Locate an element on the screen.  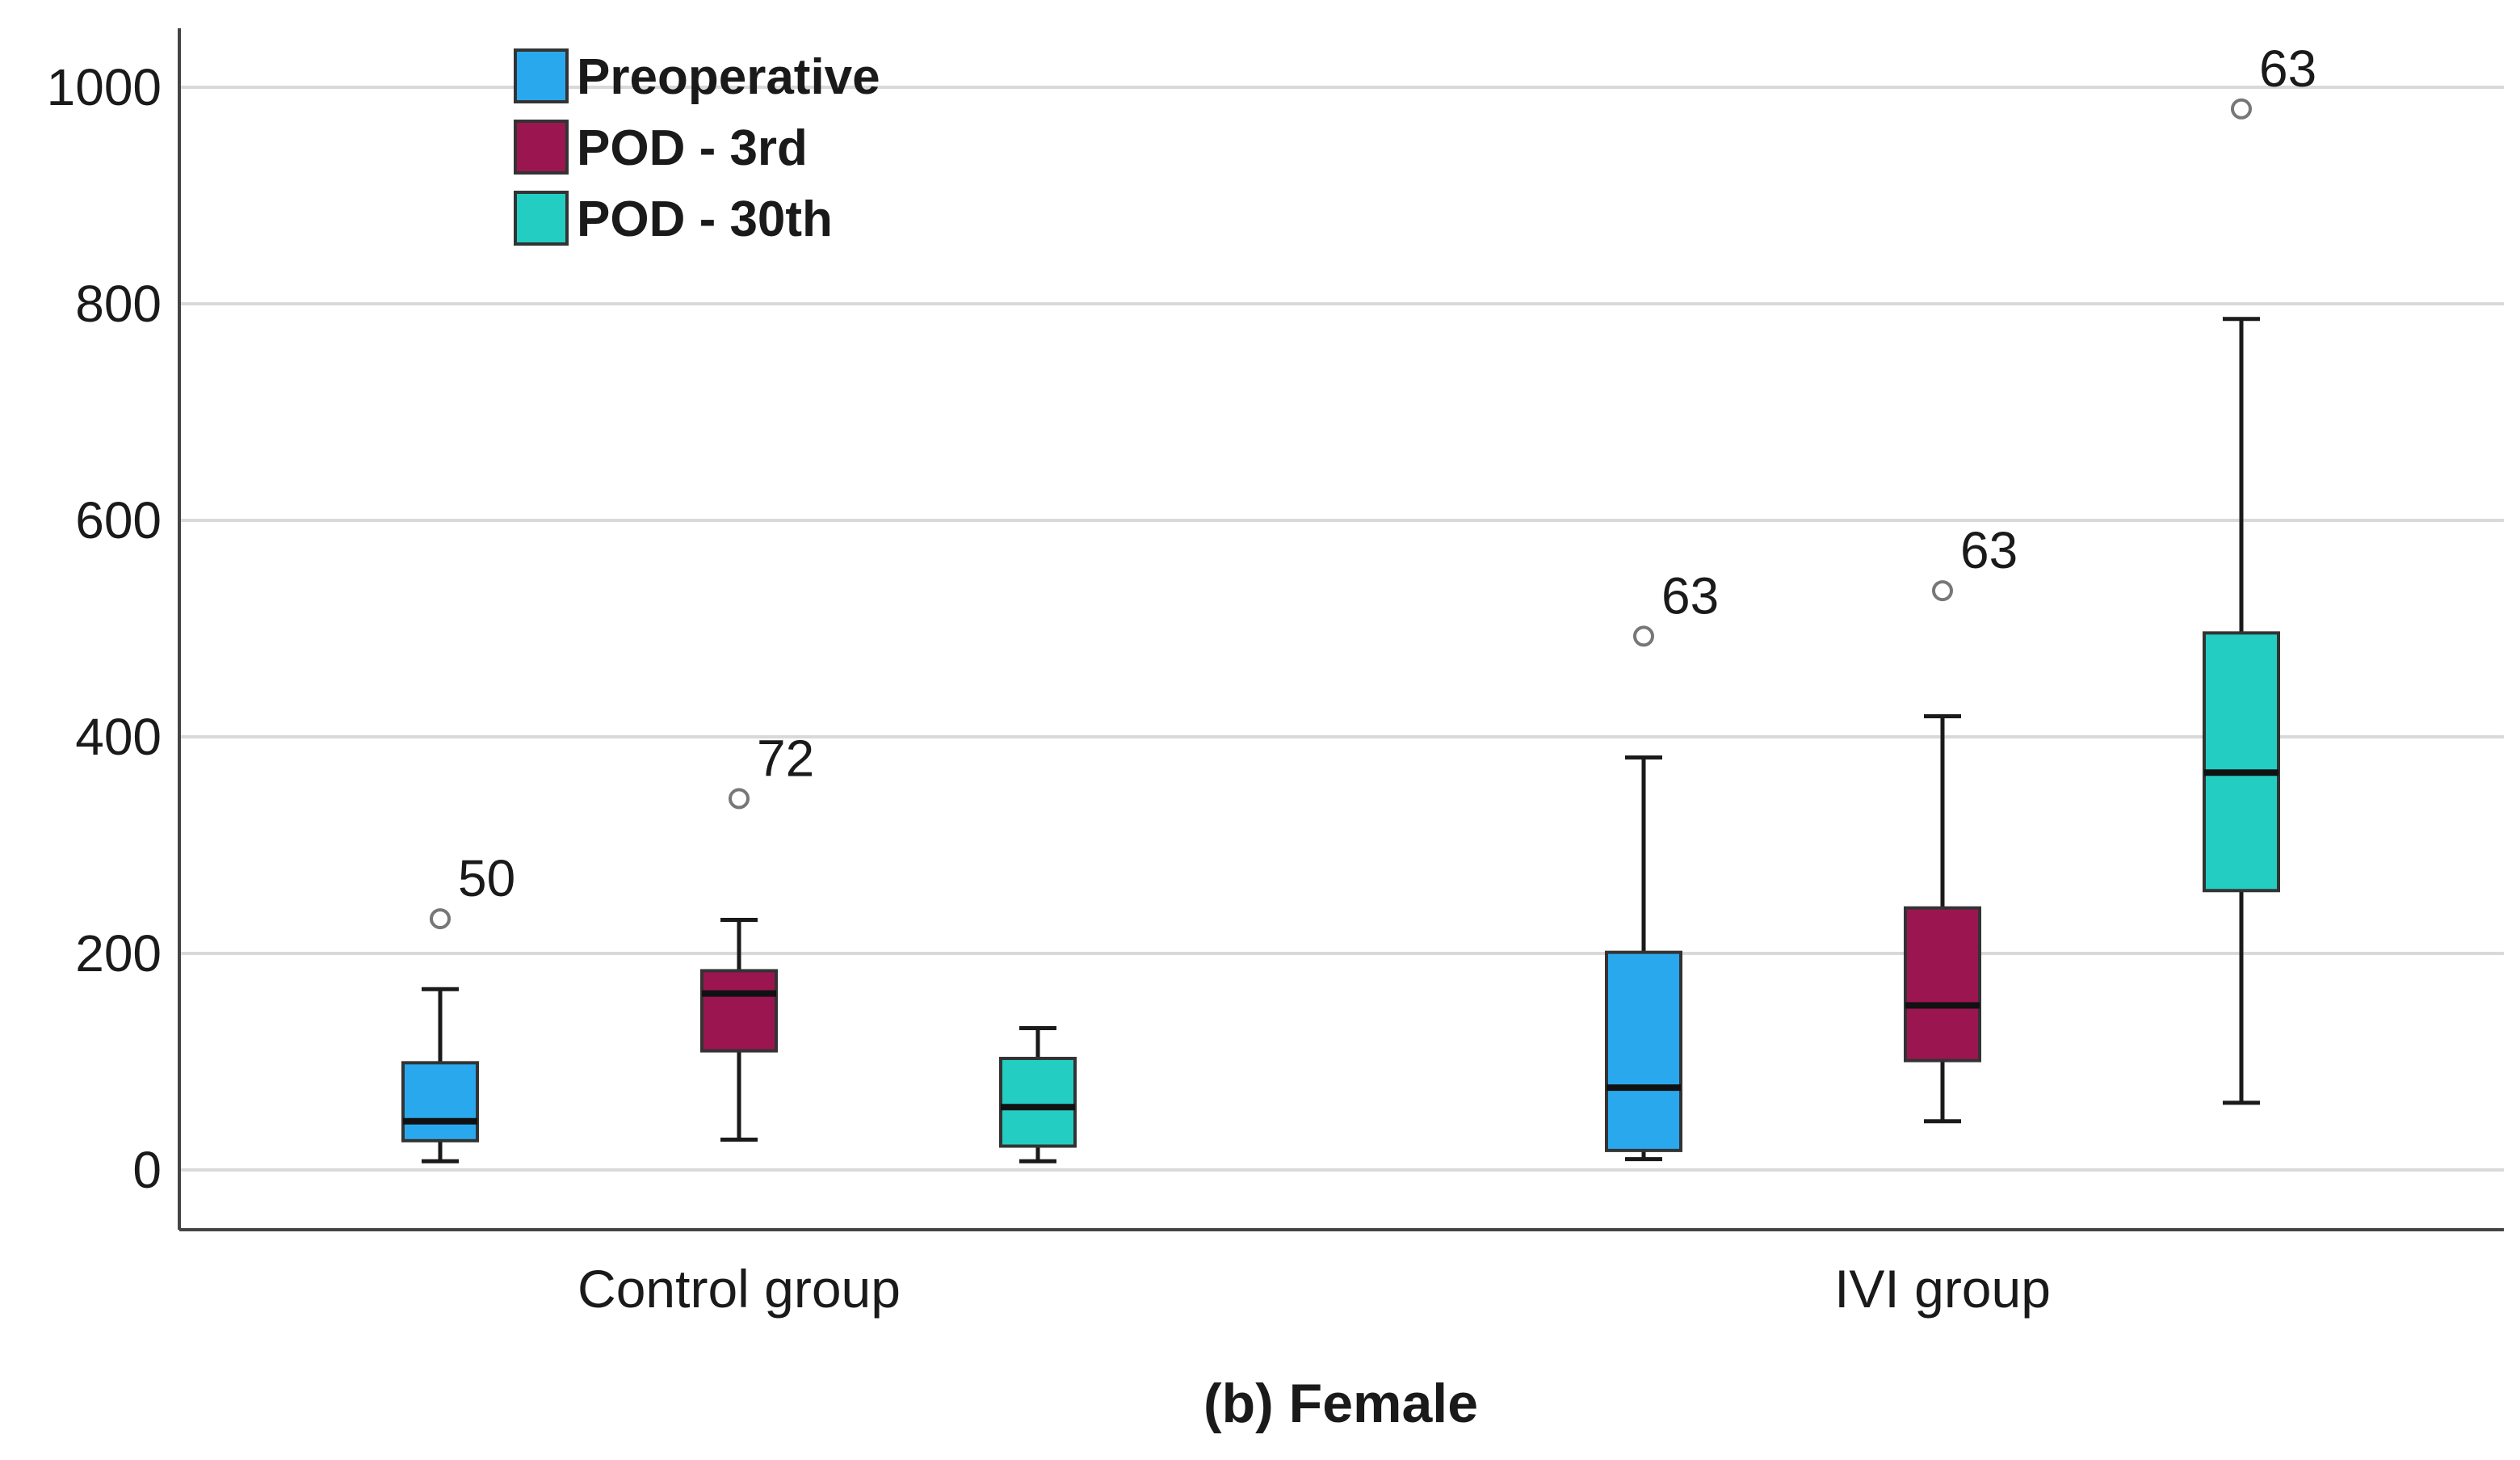
legend-label: Preoperative is located at coordinates (728, 77).